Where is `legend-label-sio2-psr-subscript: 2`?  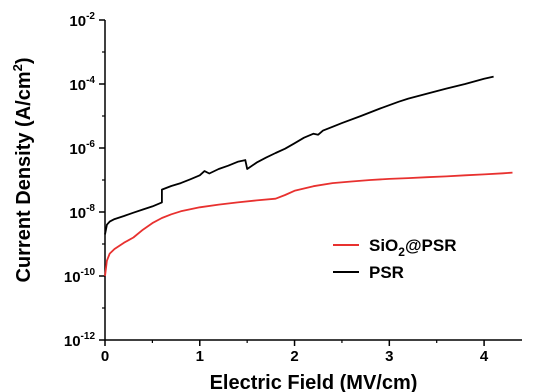
legend-label-sio2-psr-subscript: 2 is located at coordinates (401, 252).